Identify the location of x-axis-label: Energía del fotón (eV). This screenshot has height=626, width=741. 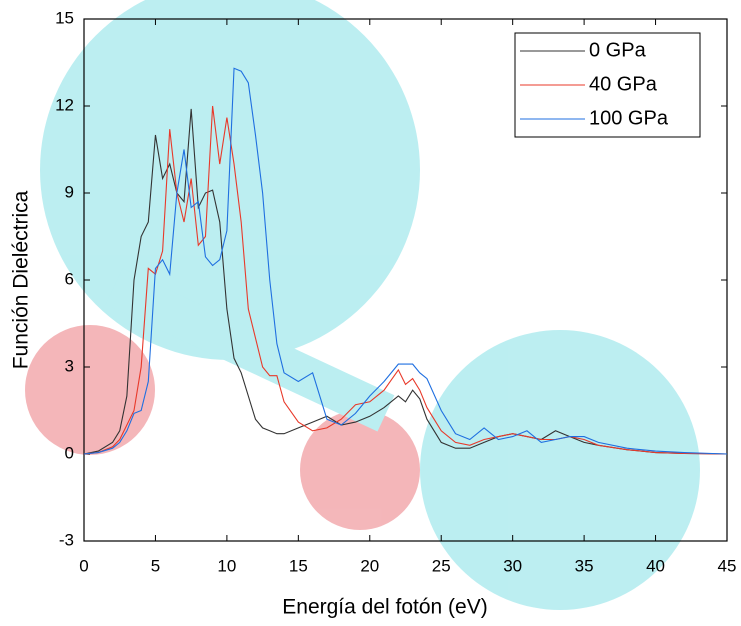
(384, 607).